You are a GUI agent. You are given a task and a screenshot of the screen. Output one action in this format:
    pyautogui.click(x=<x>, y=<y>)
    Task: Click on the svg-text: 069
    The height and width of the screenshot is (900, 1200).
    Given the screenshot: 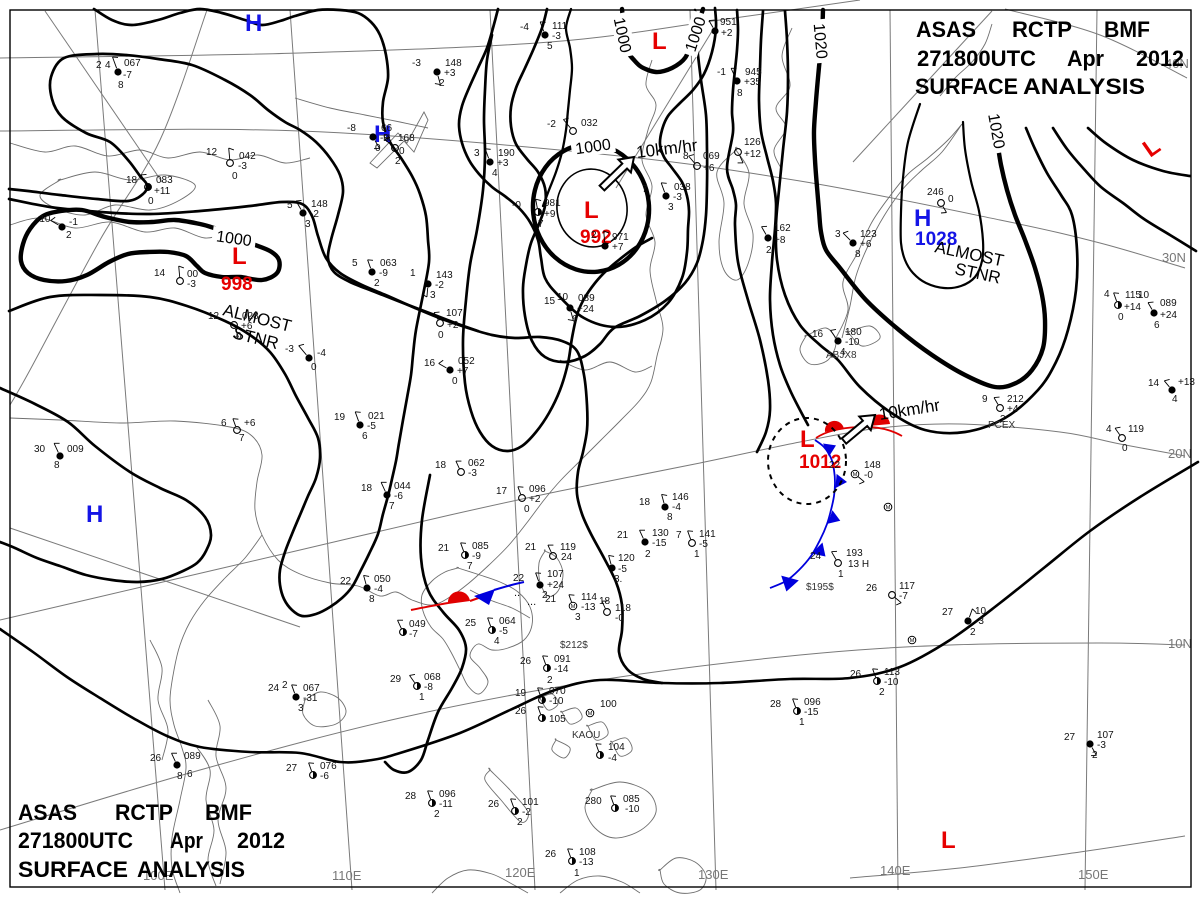 What is the action you would take?
    pyautogui.click(x=711, y=156)
    